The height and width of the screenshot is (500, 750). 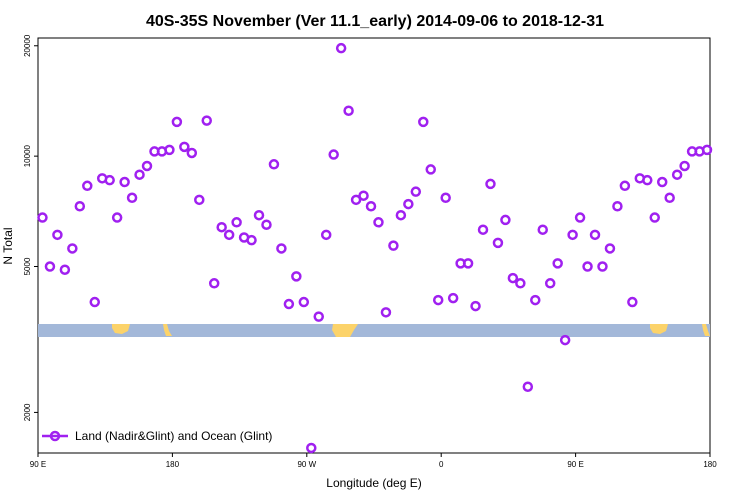 I want to click on legend-label: Land (Nadir&Glint) and Ocean (Glint), so click(x=173, y=436).